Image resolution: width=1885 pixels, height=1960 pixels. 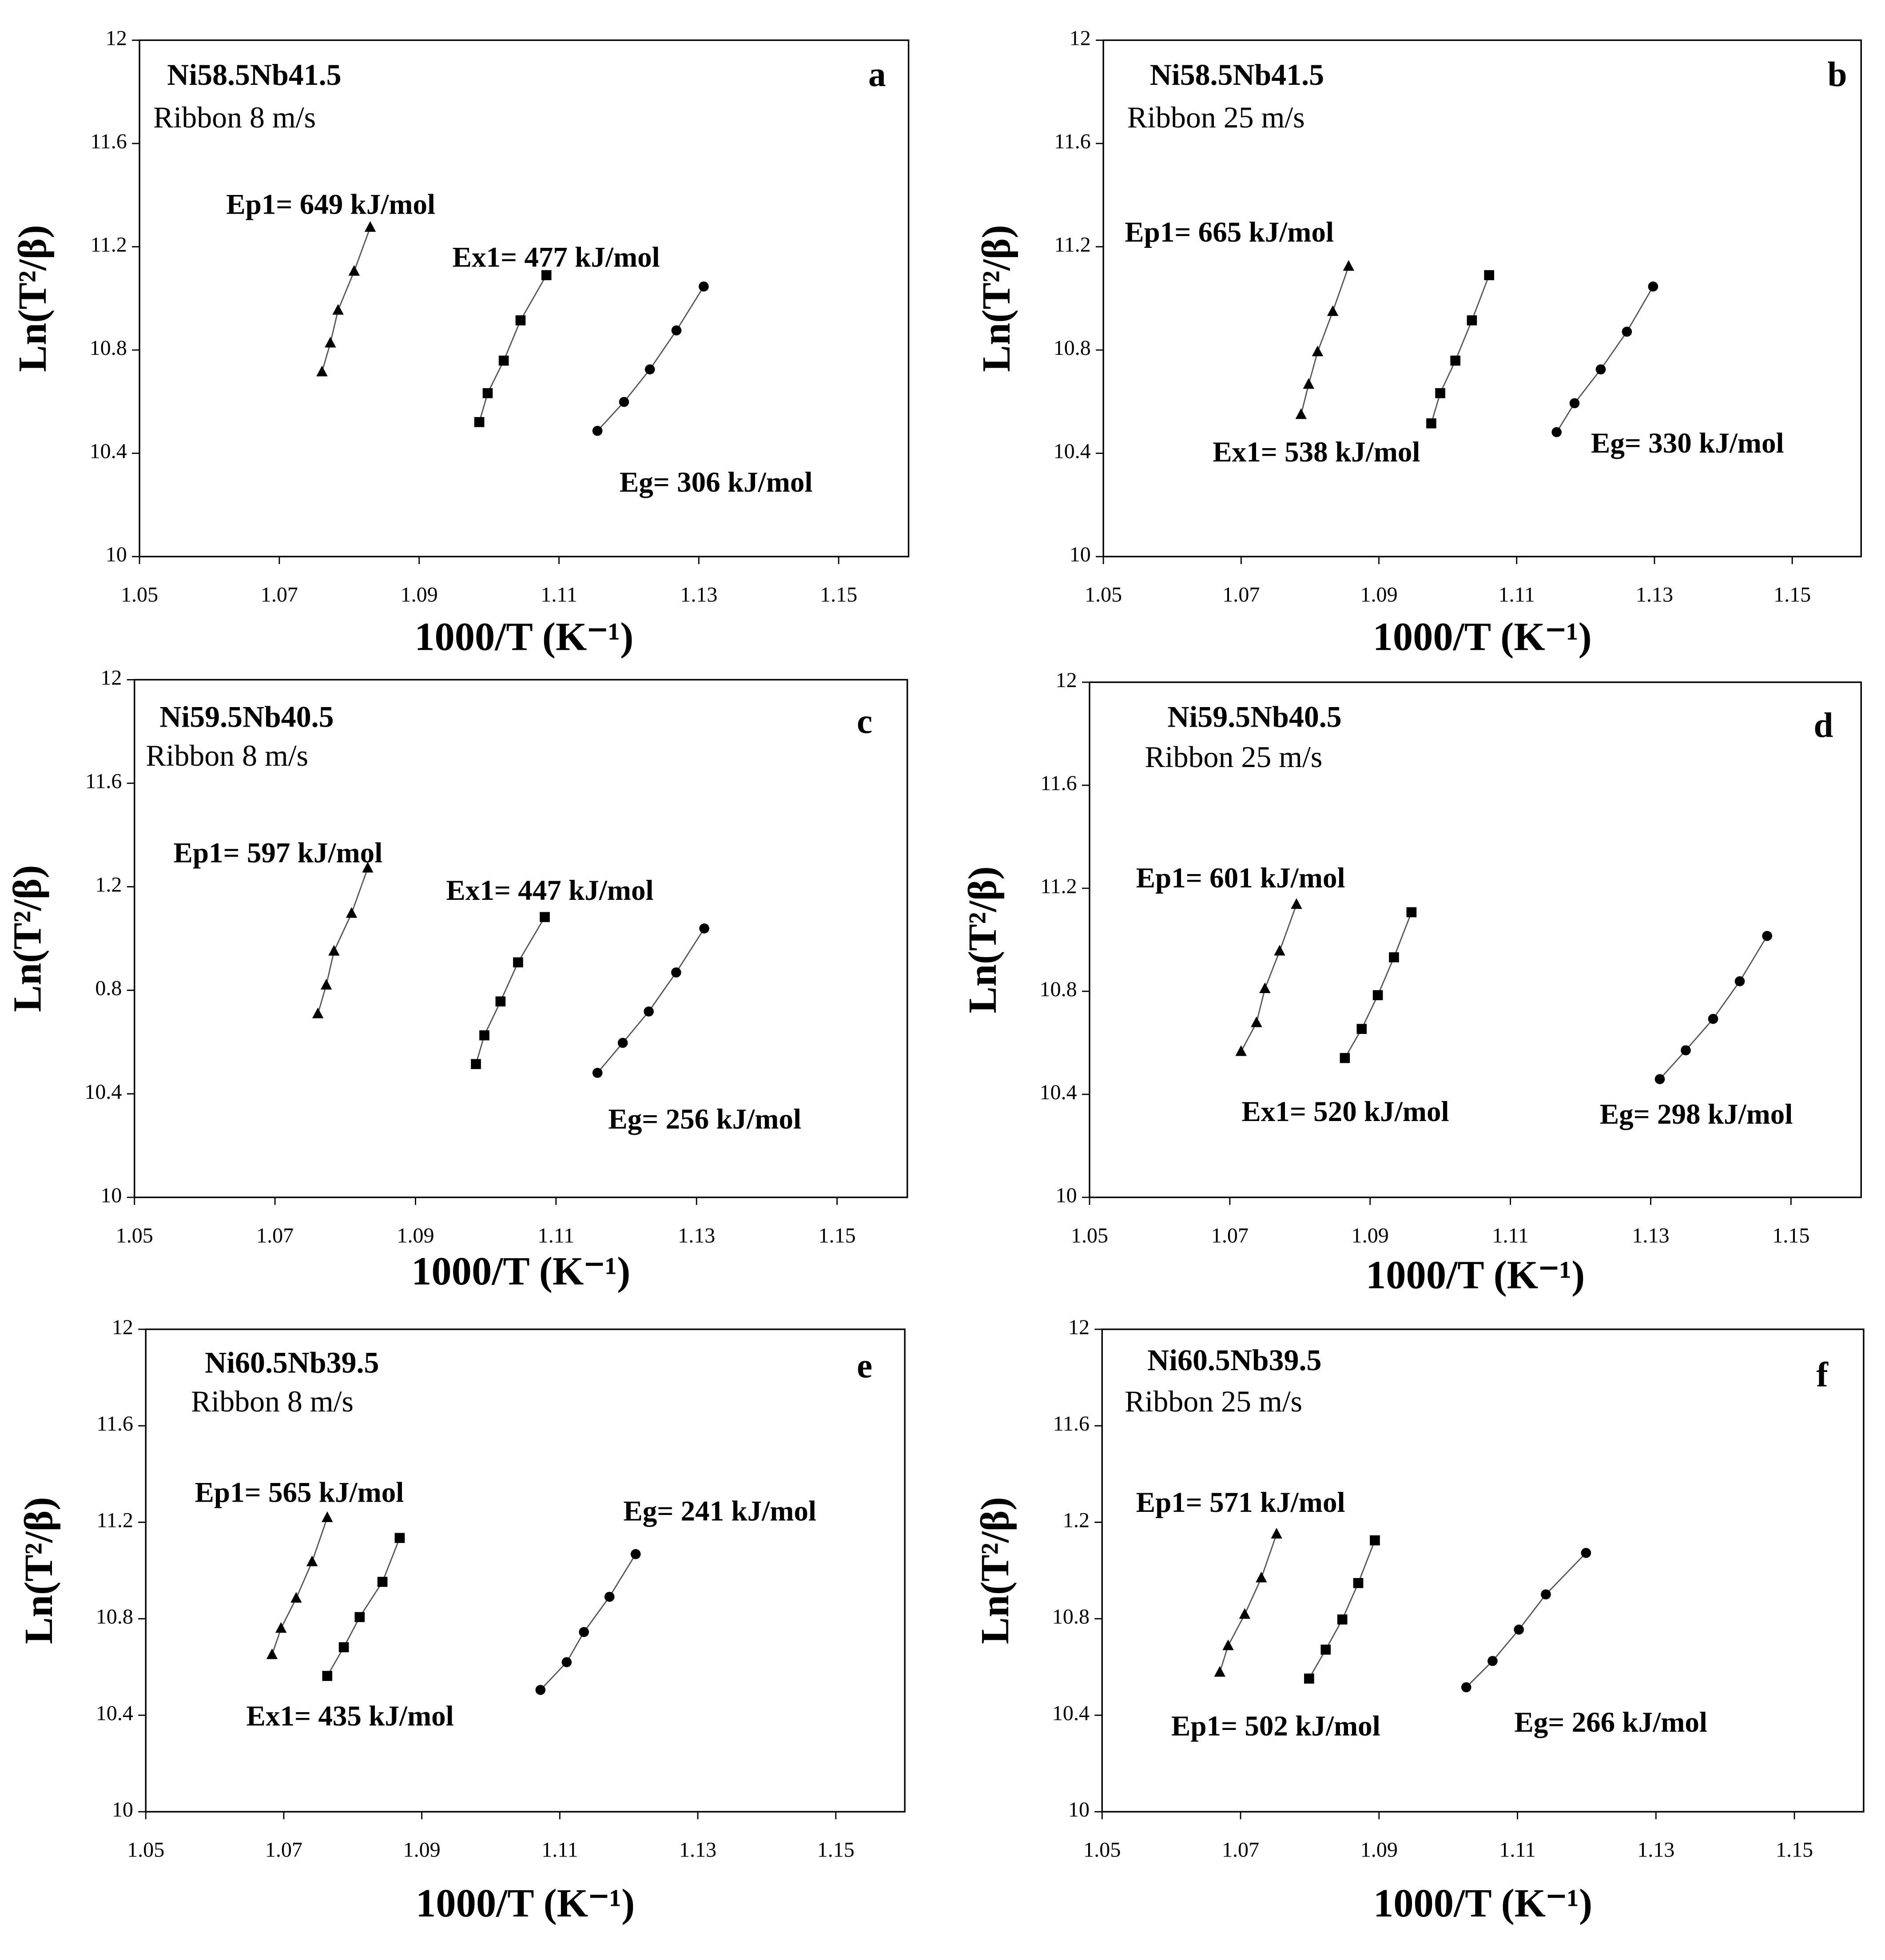 I want to click on panel-title: Ni59.5Nb40.5, so click(x=246, y=717).